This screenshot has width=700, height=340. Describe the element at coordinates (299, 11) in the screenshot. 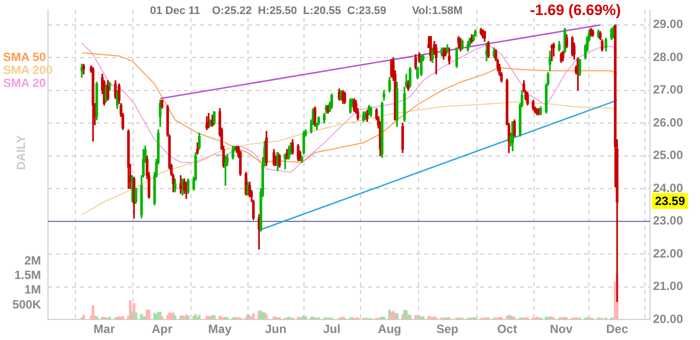

I see `annotation: O:25.22 H:25.50 L:20.55 C:23.59` at that location.